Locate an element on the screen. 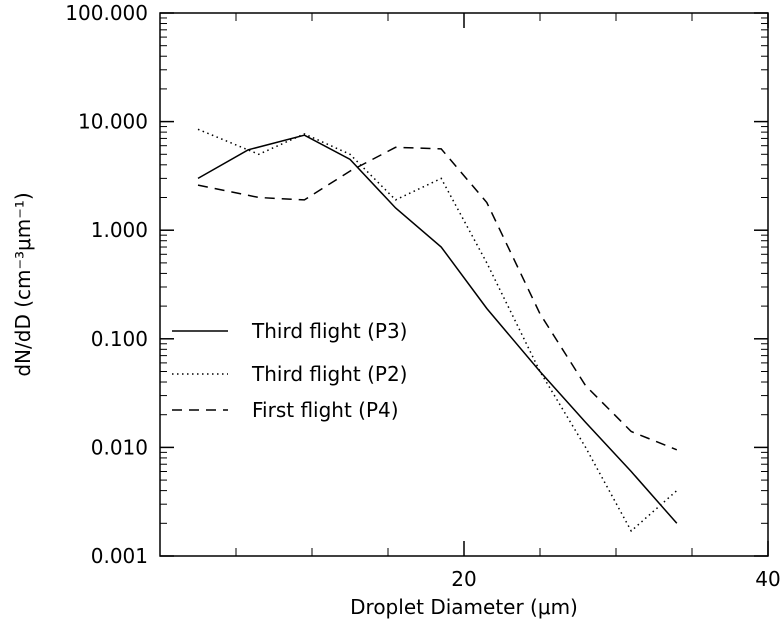 Image resolution: width=780 pixels, height=624 pixels. legend-label-p3: Third flight (P3) is located at coordinates (329, 331).